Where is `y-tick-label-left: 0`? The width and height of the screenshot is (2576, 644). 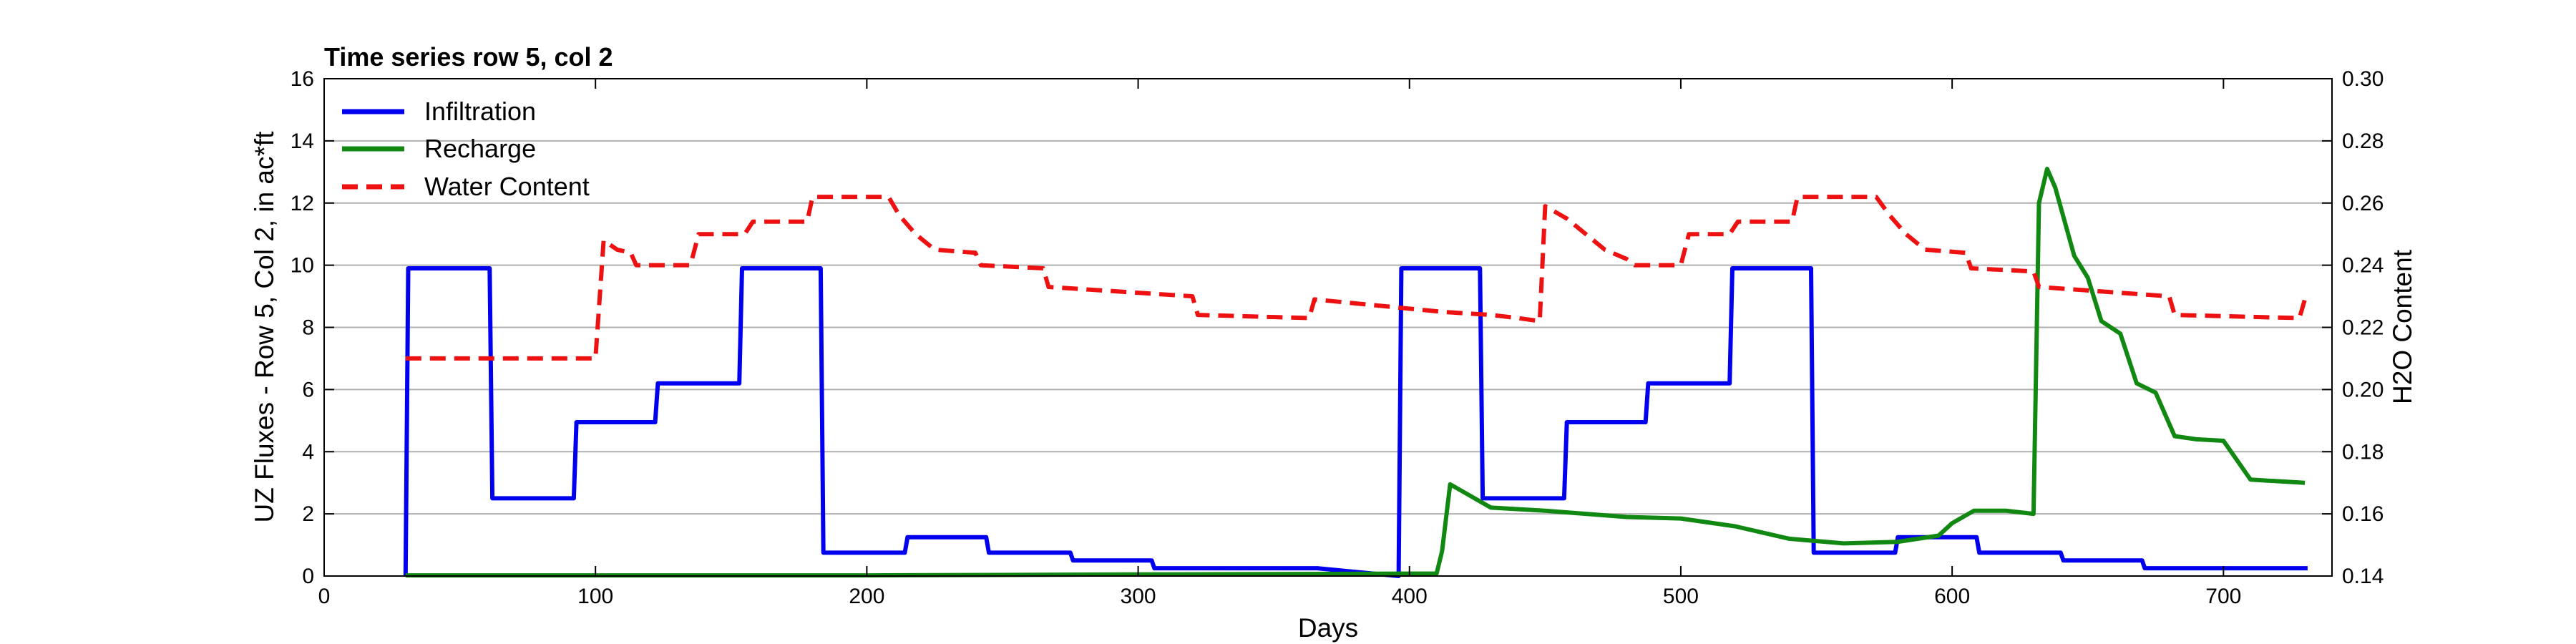
y-tick-label-left: 0 is located at coordinates (308, 576).